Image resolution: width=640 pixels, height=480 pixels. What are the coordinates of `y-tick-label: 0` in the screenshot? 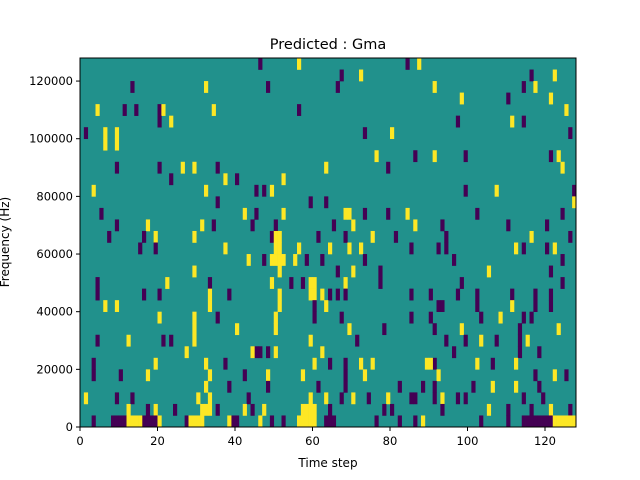 It's located at (69, 427).